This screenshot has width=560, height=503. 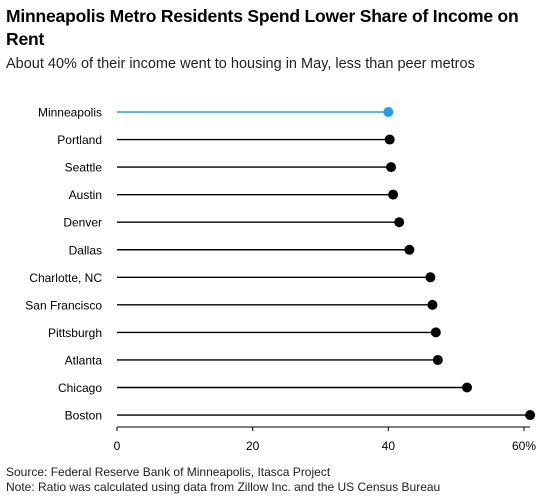 What do you see at coordinates (79, 140) in the screenshot?
I see `category-label: Portland` at bounding box center [79, 140].